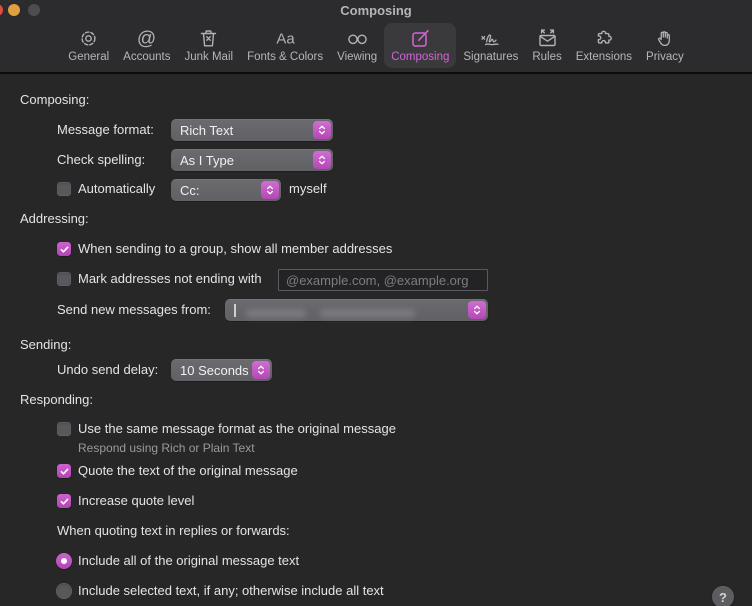  I want to click on section-label-addressing: Addressing:, so click(54, 218).